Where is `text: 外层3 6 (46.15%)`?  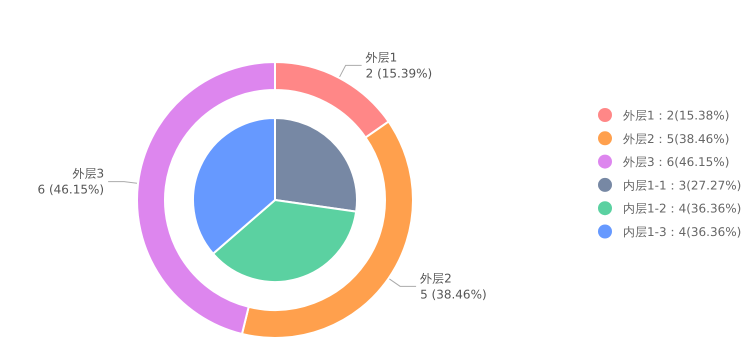 text: 外层3 6 (46.15%) is located at coordinates (71, 181).